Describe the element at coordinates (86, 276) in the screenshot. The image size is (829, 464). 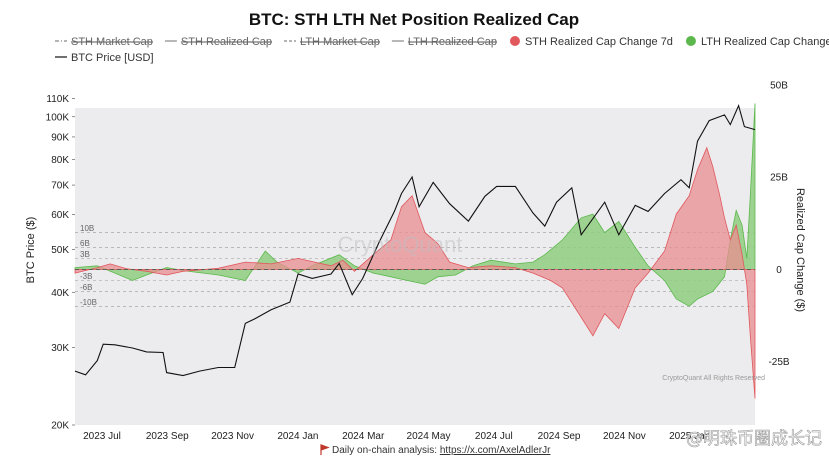
I see `reference-label: -3B` at that location.